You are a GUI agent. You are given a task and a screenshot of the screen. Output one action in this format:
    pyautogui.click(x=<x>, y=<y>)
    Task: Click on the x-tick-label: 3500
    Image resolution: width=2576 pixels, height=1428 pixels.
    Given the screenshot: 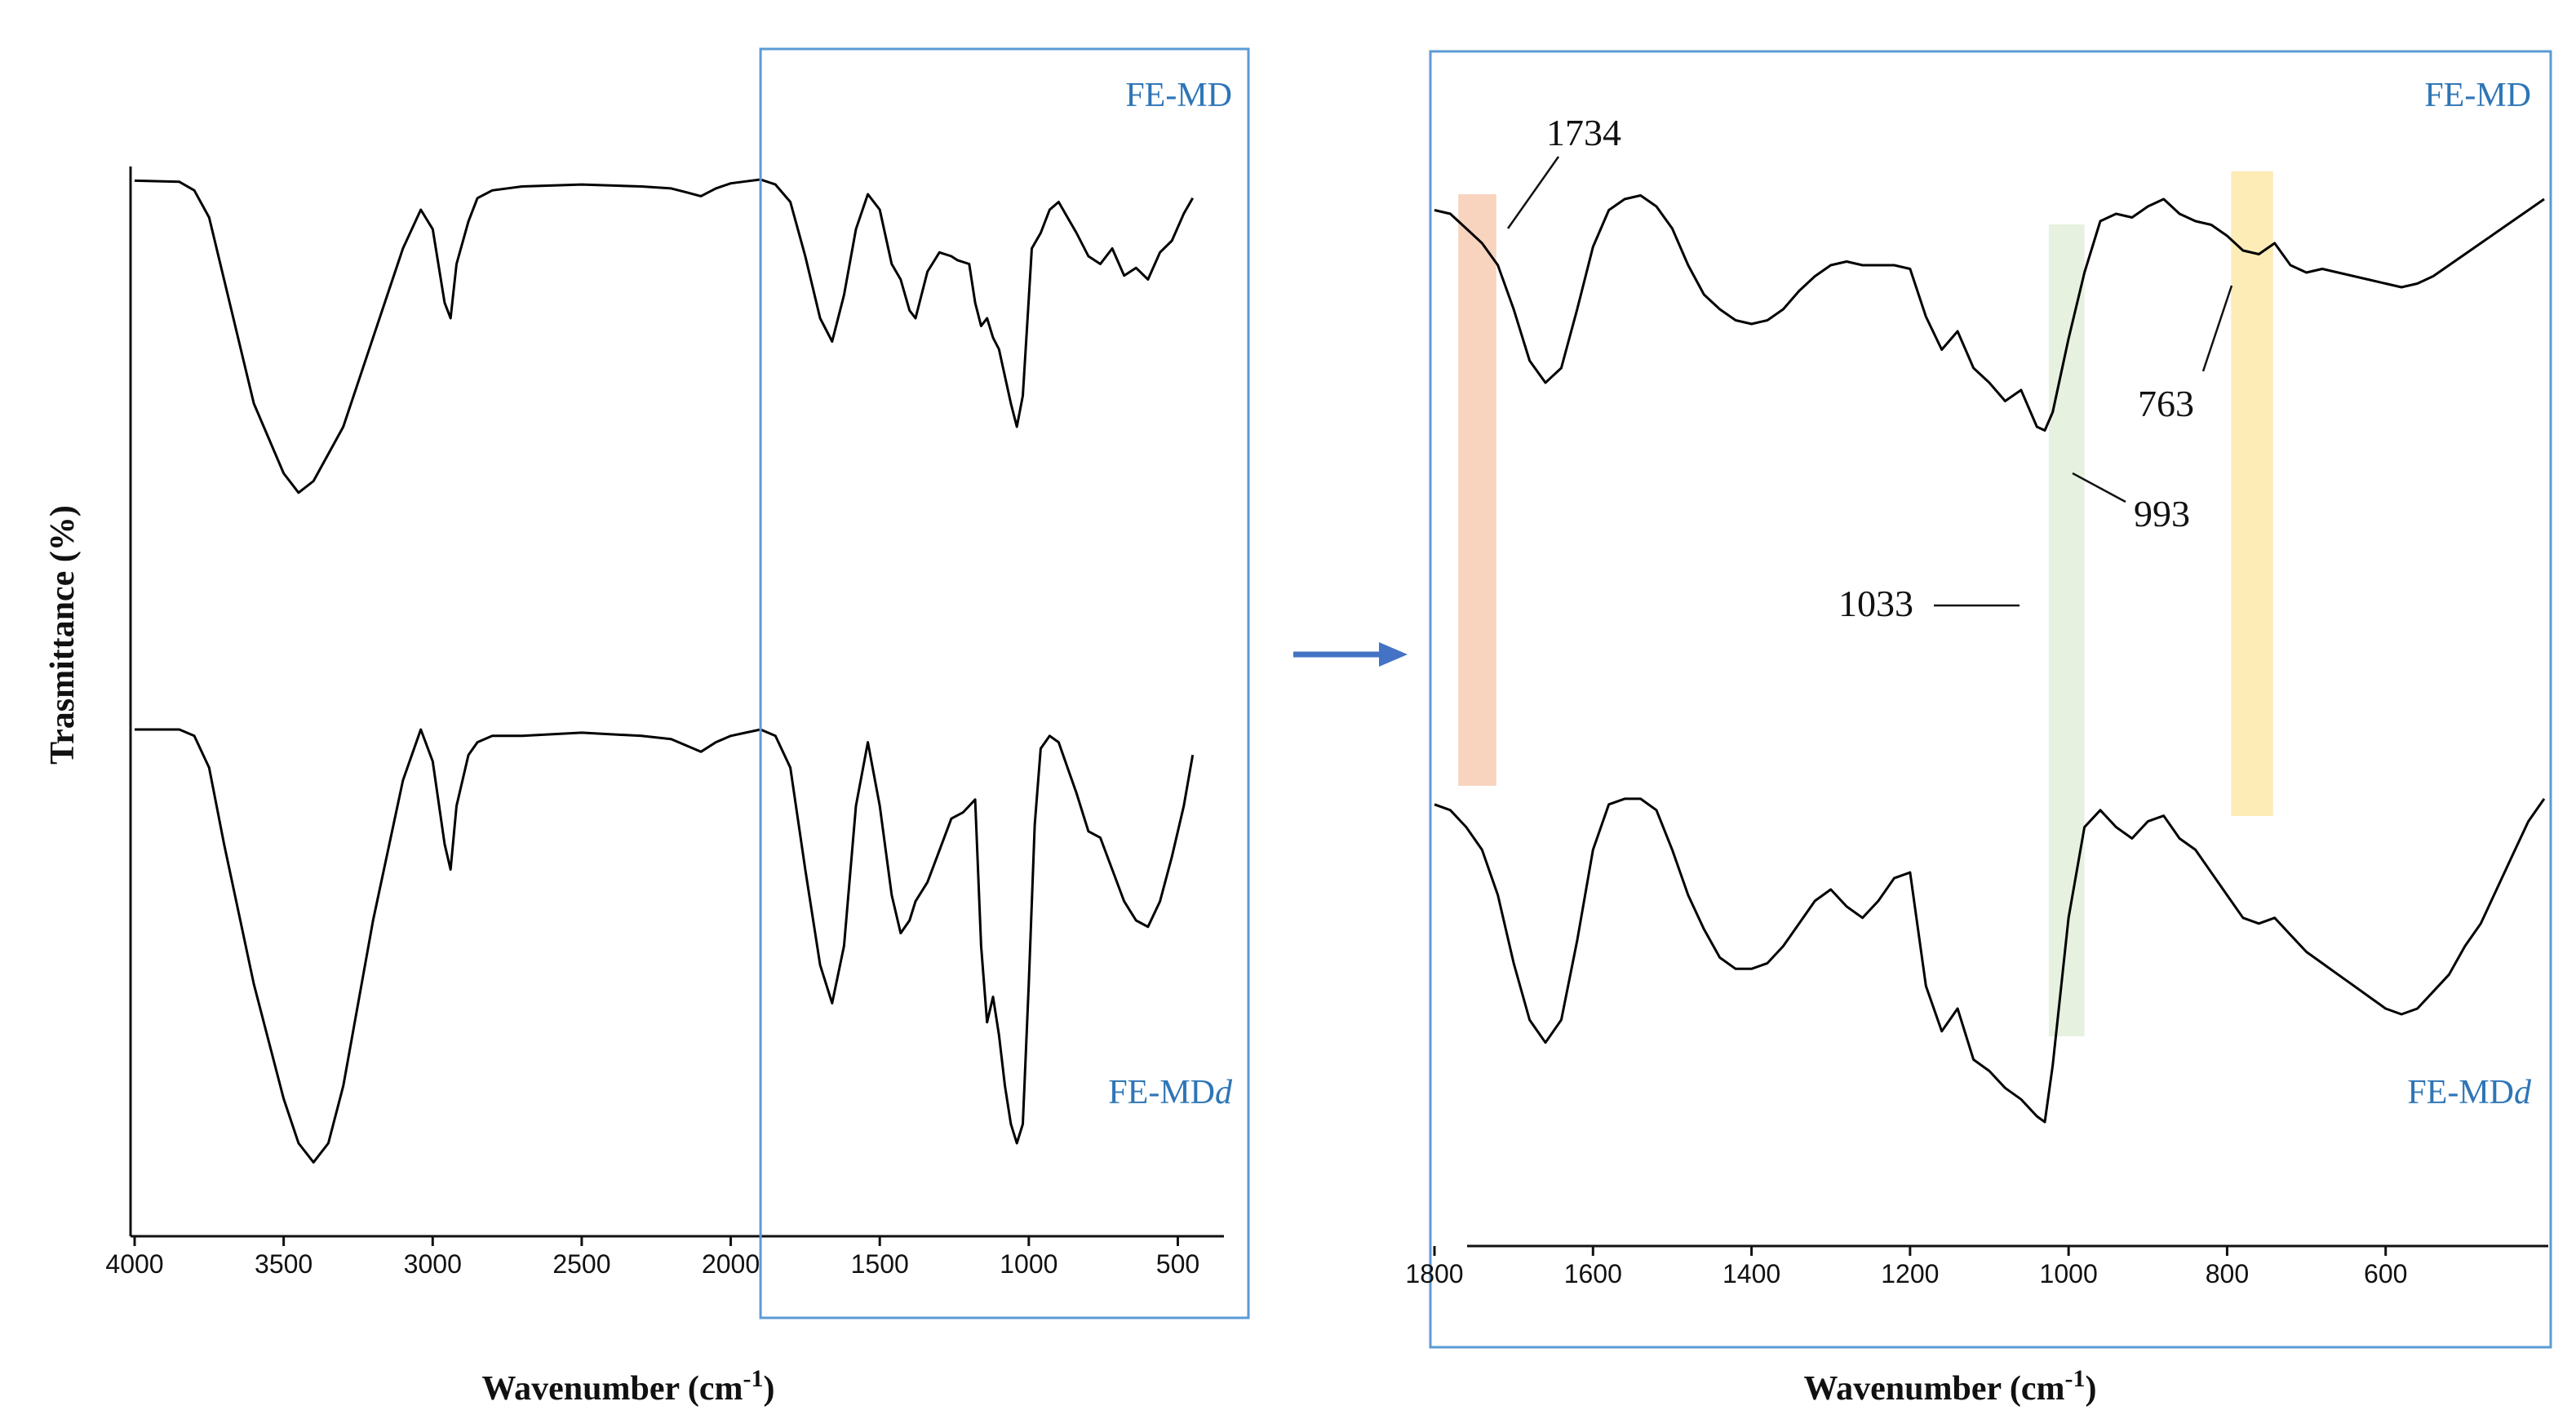 What is the action you would take?
    pyautogui.click(x=284, y=1264)
    